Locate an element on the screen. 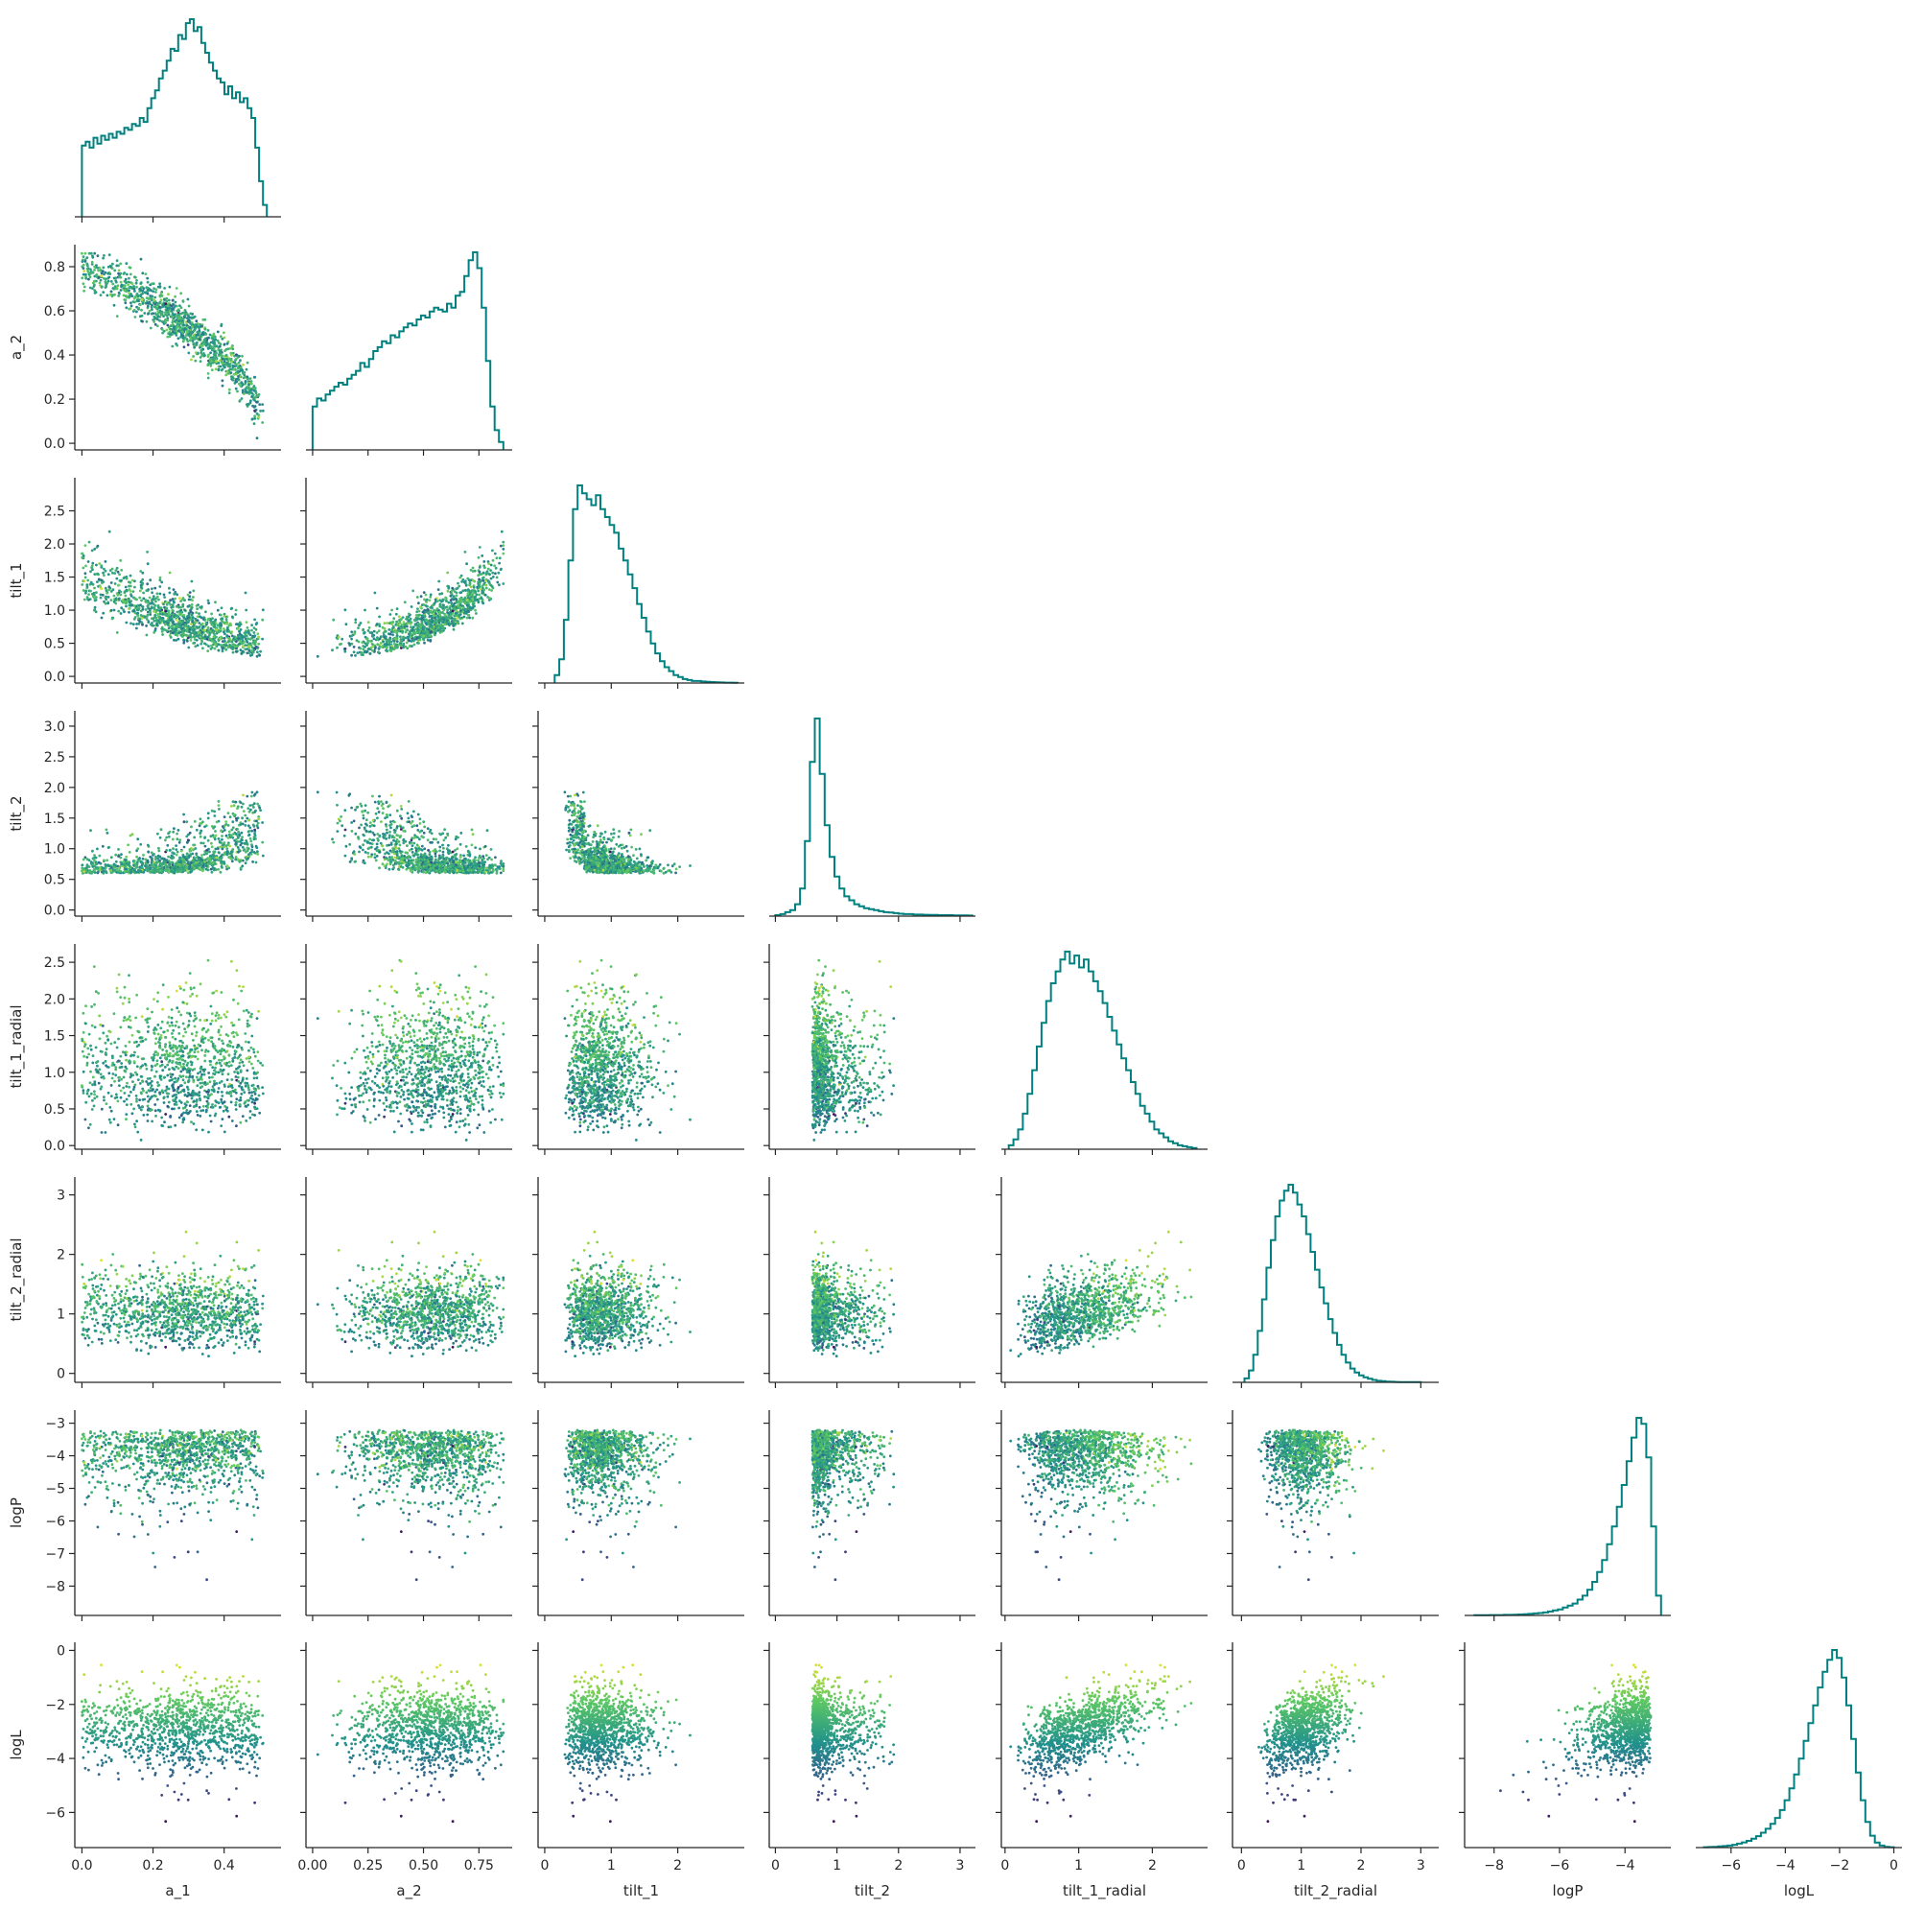 The width and height of the screenshot is (1925, 1932). y-tick-label: 0.5 is located at coordinates (54, 644).